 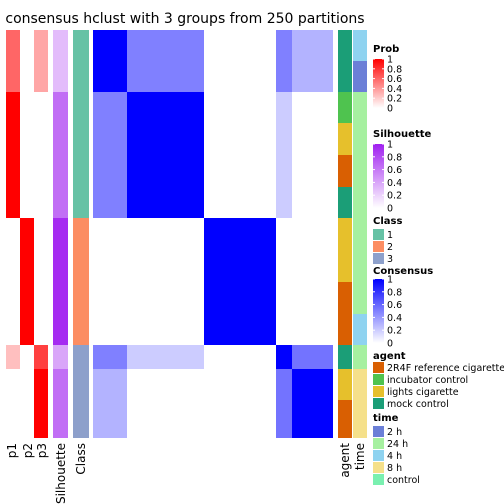 I want to click on prob-legend-colorbar, so click(x=378, y=83).